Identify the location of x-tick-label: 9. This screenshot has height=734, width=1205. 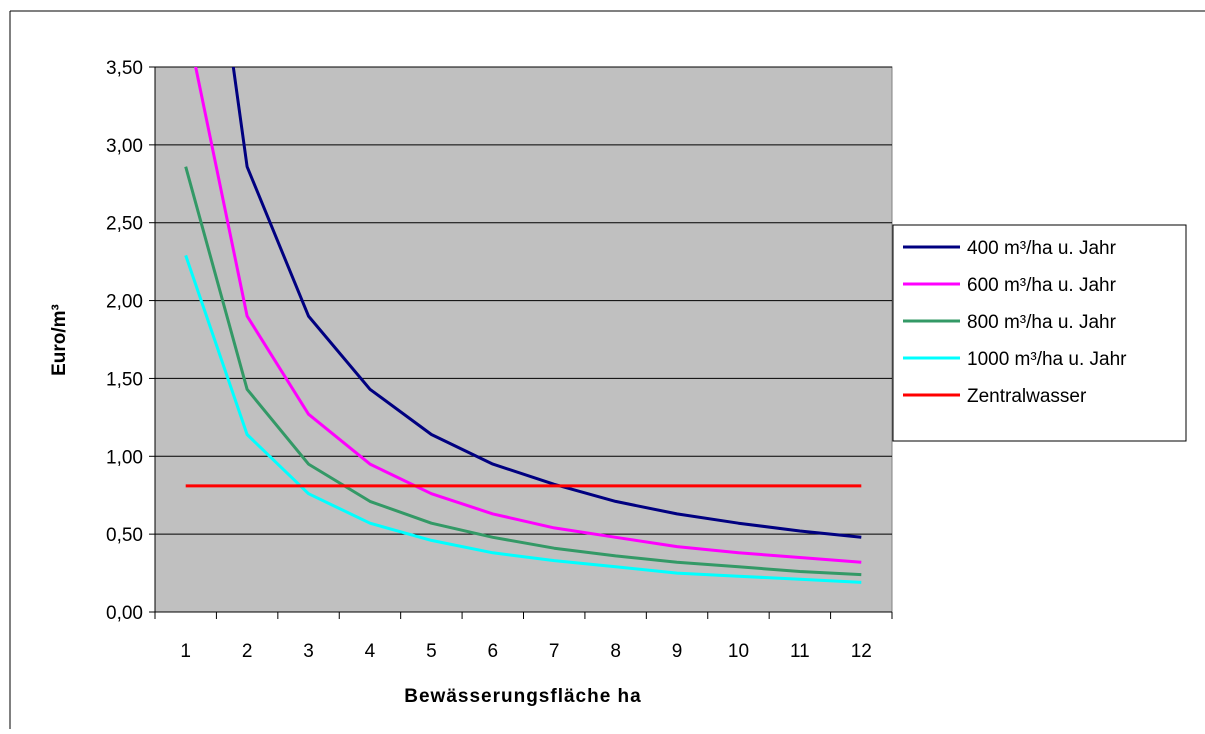
(677, 651).